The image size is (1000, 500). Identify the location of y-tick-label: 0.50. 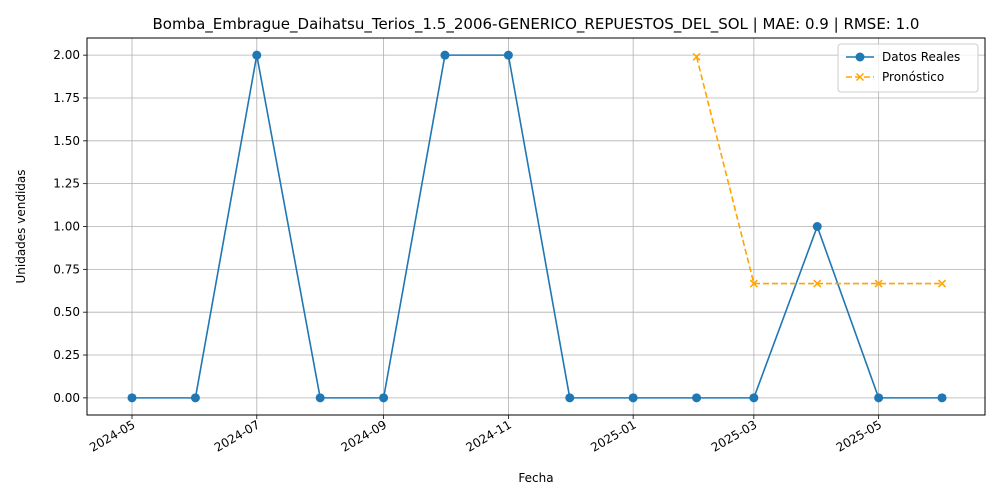
(66, 312).